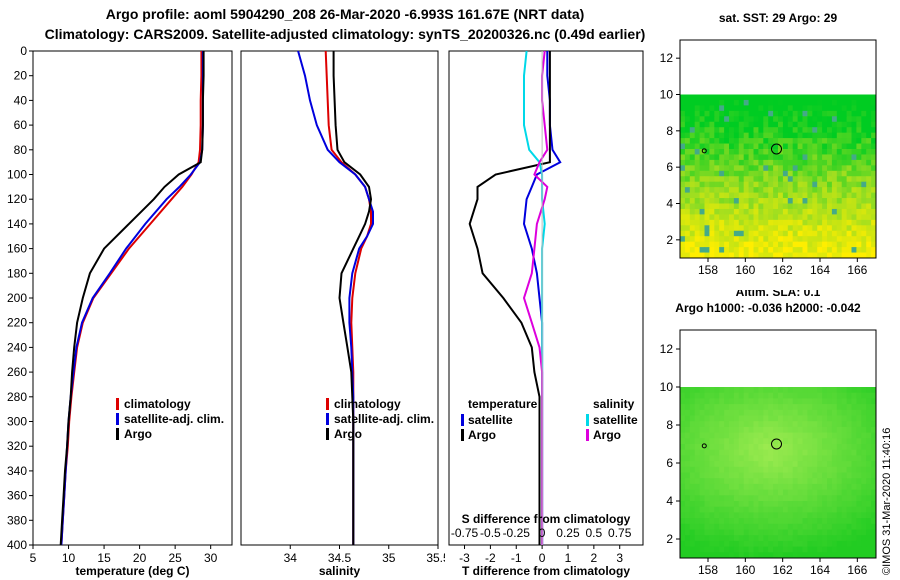  I want to click on x-tick-label: 34.5, so click(340, 558).